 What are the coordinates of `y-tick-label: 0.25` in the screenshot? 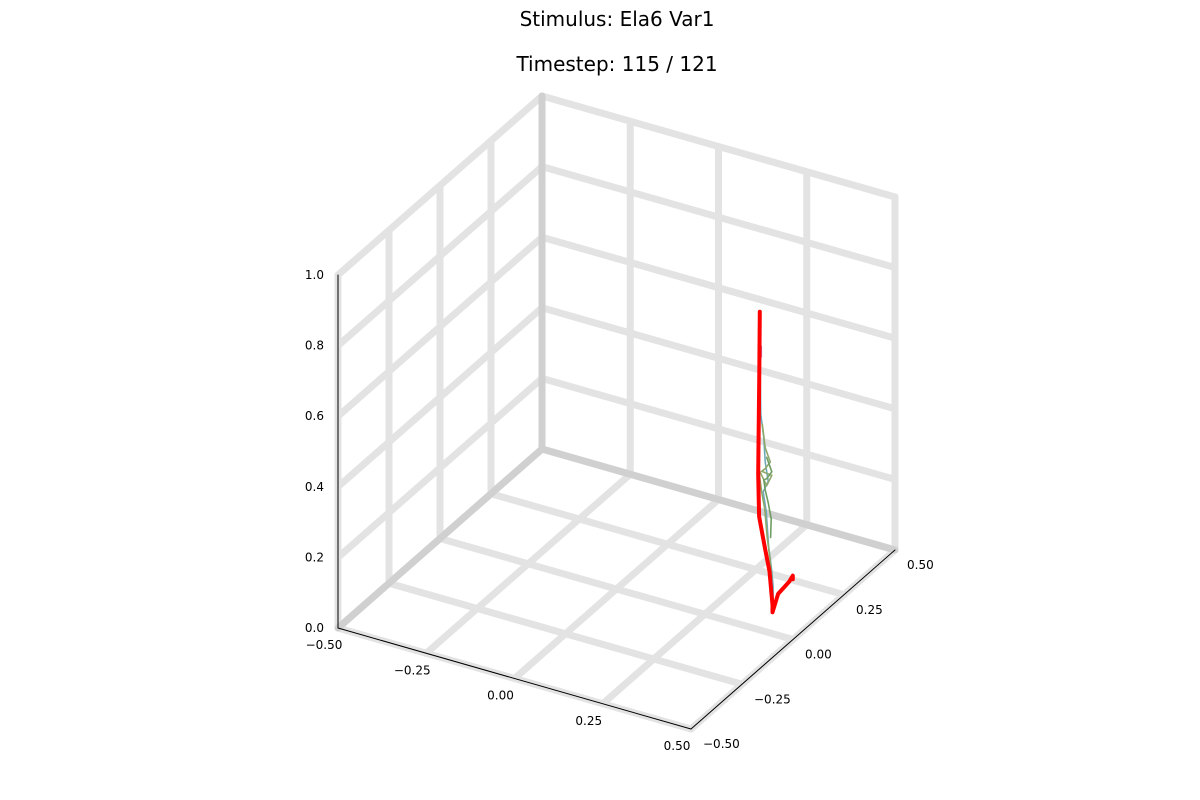 It's located at (869, 610).